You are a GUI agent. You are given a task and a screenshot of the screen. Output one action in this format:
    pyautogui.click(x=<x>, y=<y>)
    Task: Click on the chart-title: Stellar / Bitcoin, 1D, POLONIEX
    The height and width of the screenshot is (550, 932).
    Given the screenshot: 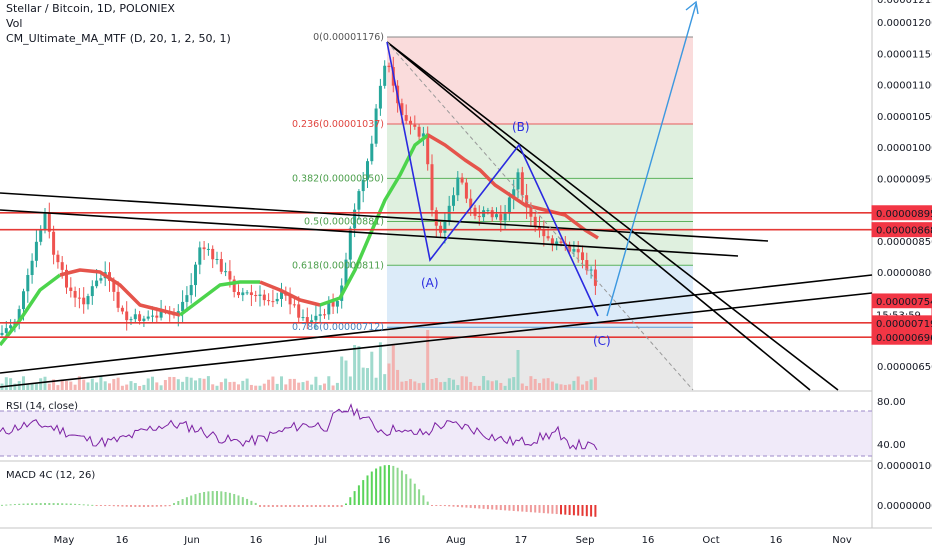 What is the action you would take?
    pyautogui.click(x=90, y=8)
    